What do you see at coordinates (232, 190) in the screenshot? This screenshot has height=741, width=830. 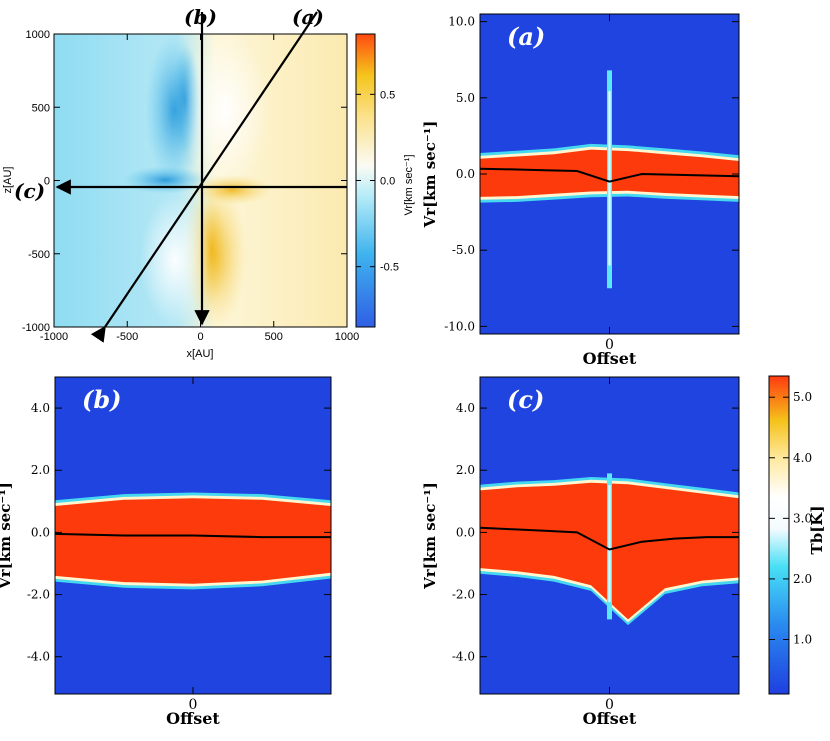 I see `yellow-disk-right` at bounding box center [232, 190].